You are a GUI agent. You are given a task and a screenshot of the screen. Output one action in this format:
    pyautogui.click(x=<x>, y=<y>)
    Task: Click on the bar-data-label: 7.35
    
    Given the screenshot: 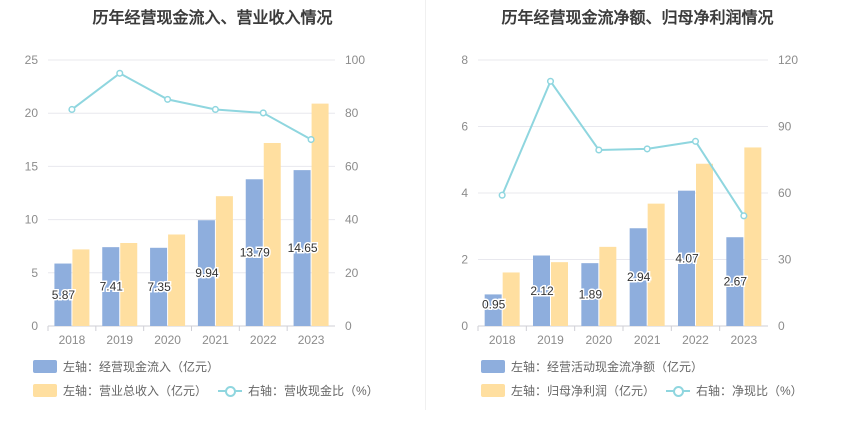 What is the action you would take?
    pyautogui.click(x=159, y=287)
    